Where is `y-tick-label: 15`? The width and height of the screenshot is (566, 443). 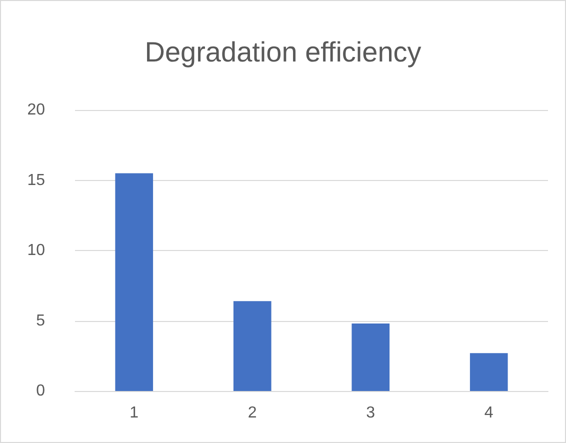
y-tick-label: 15 is located at coordinates (36, 180).